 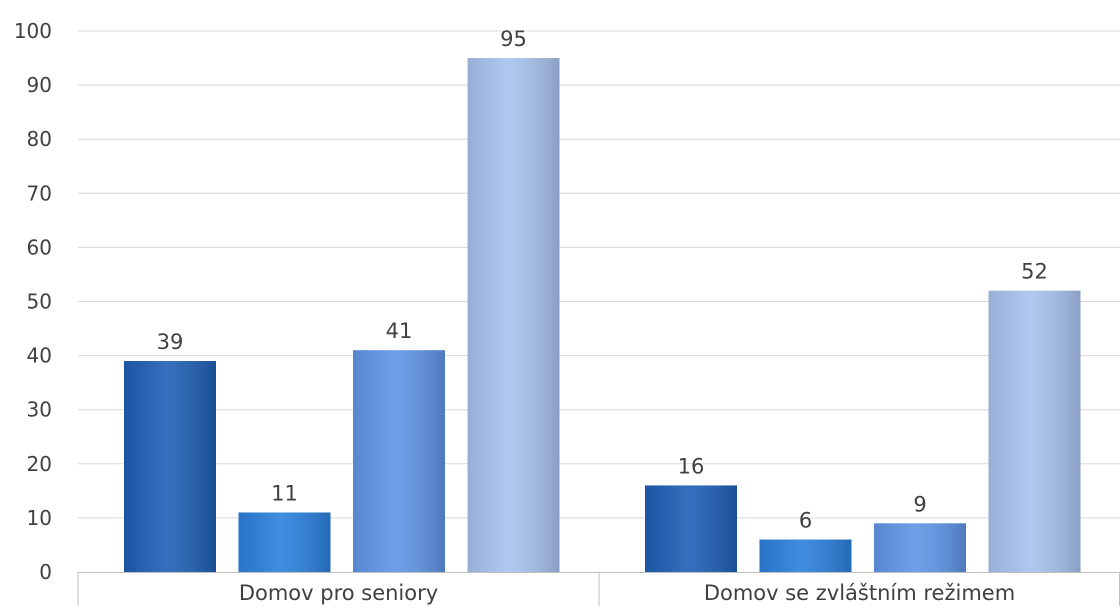 What do you see at coordinates (338, 593) in the screenshot?
I see `x-category-label: Domov pro seniory` at bounding box center [338, 593].